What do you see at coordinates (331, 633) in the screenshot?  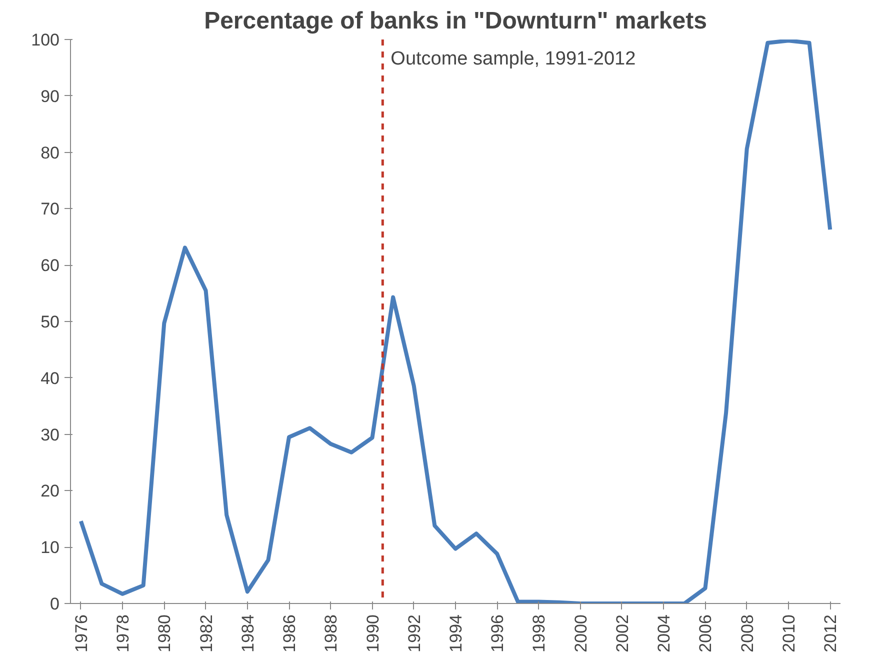 I see `x-tick-label: 1988` at bounding box center [331, 633].